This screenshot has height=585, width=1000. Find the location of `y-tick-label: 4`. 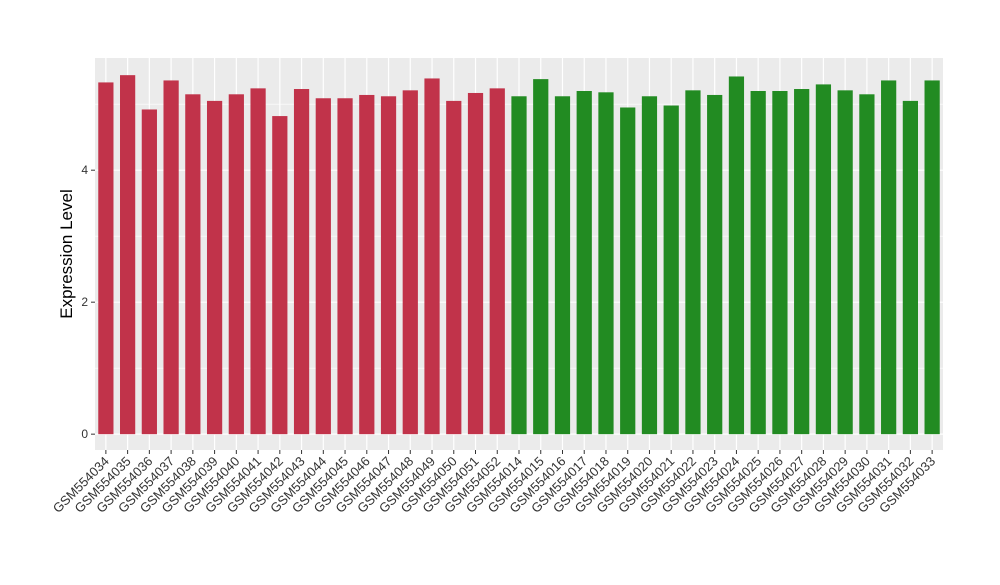

y-tick-label: 4 is located at coordinates (84, 170).